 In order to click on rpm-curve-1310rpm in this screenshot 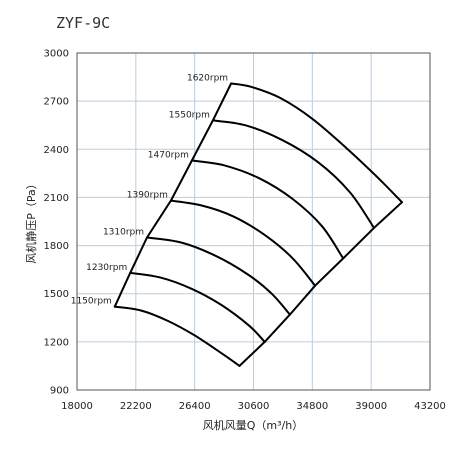, I will do `click(218, 276)`.